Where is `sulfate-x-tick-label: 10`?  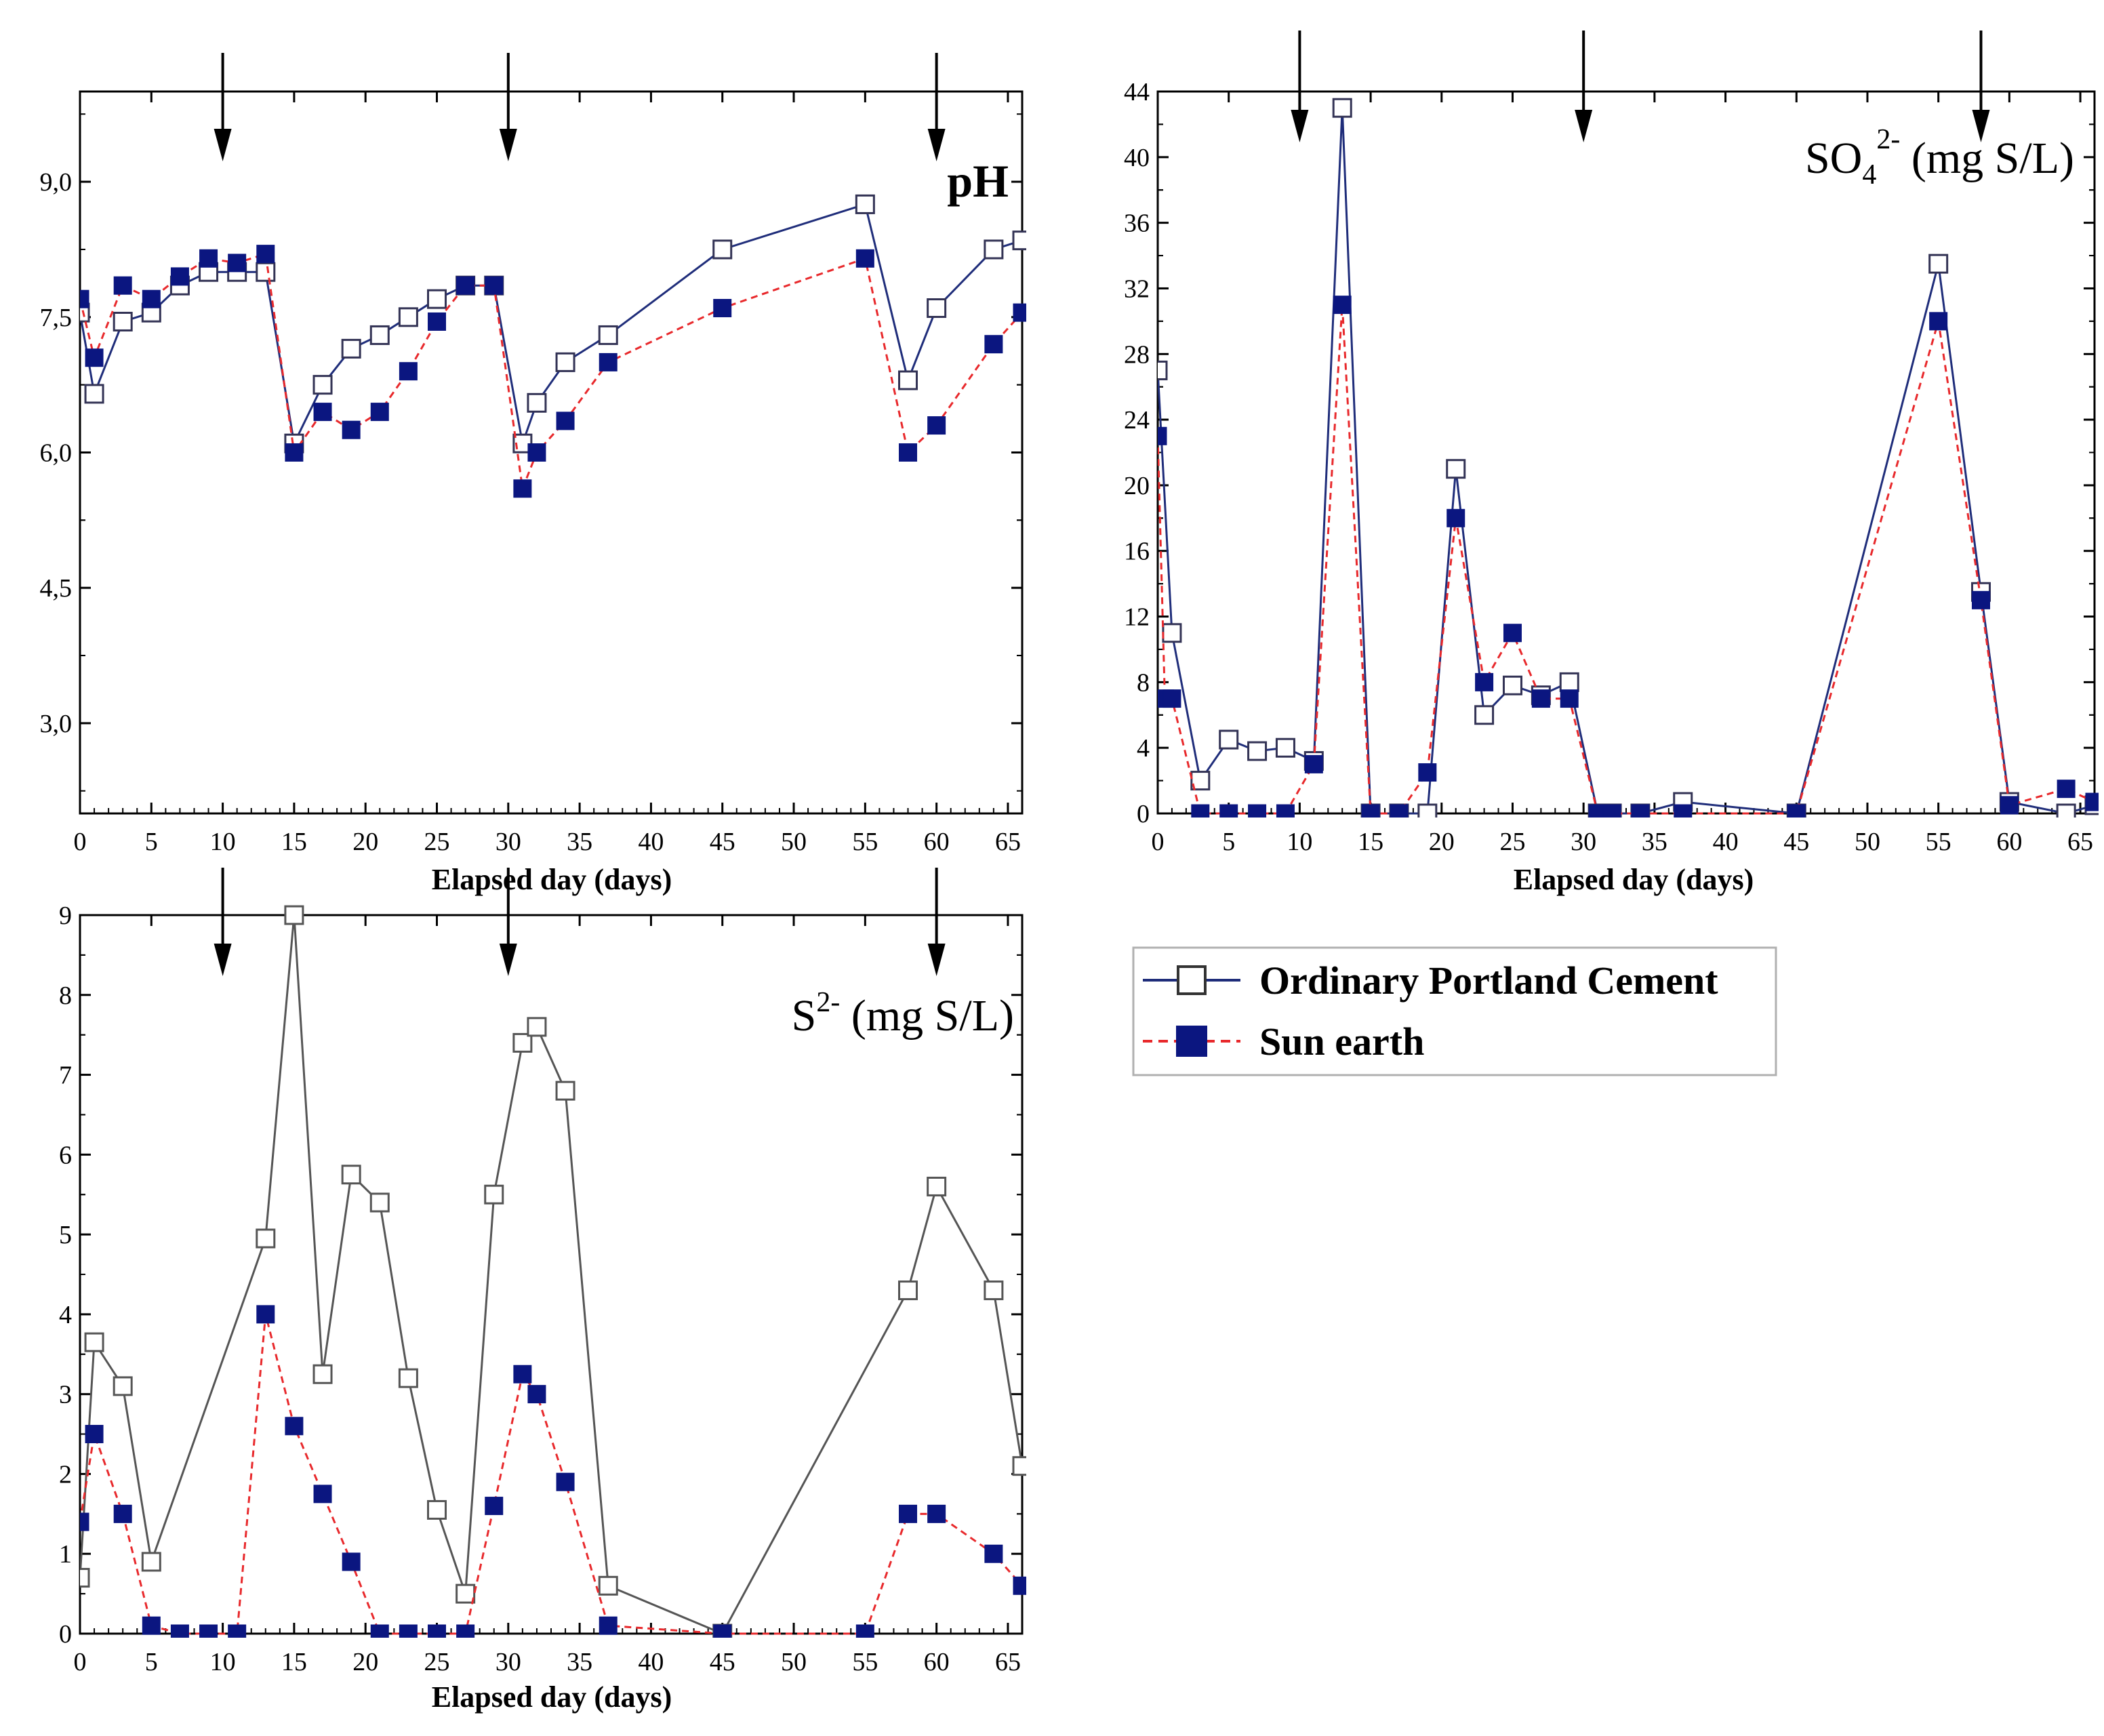
sulfate-x-tick-label: 10 is located at coordinates (1299, 842).